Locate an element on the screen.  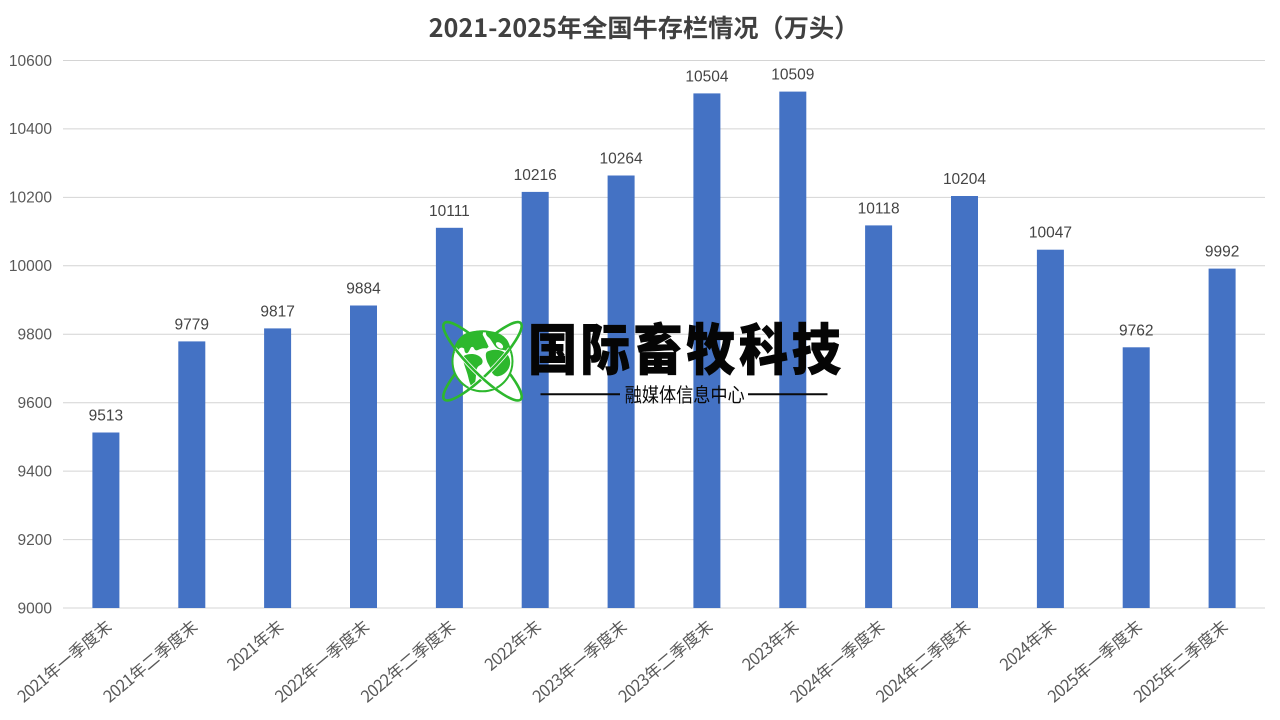
svg-text: 10204 is located at coordinates (964, 179).